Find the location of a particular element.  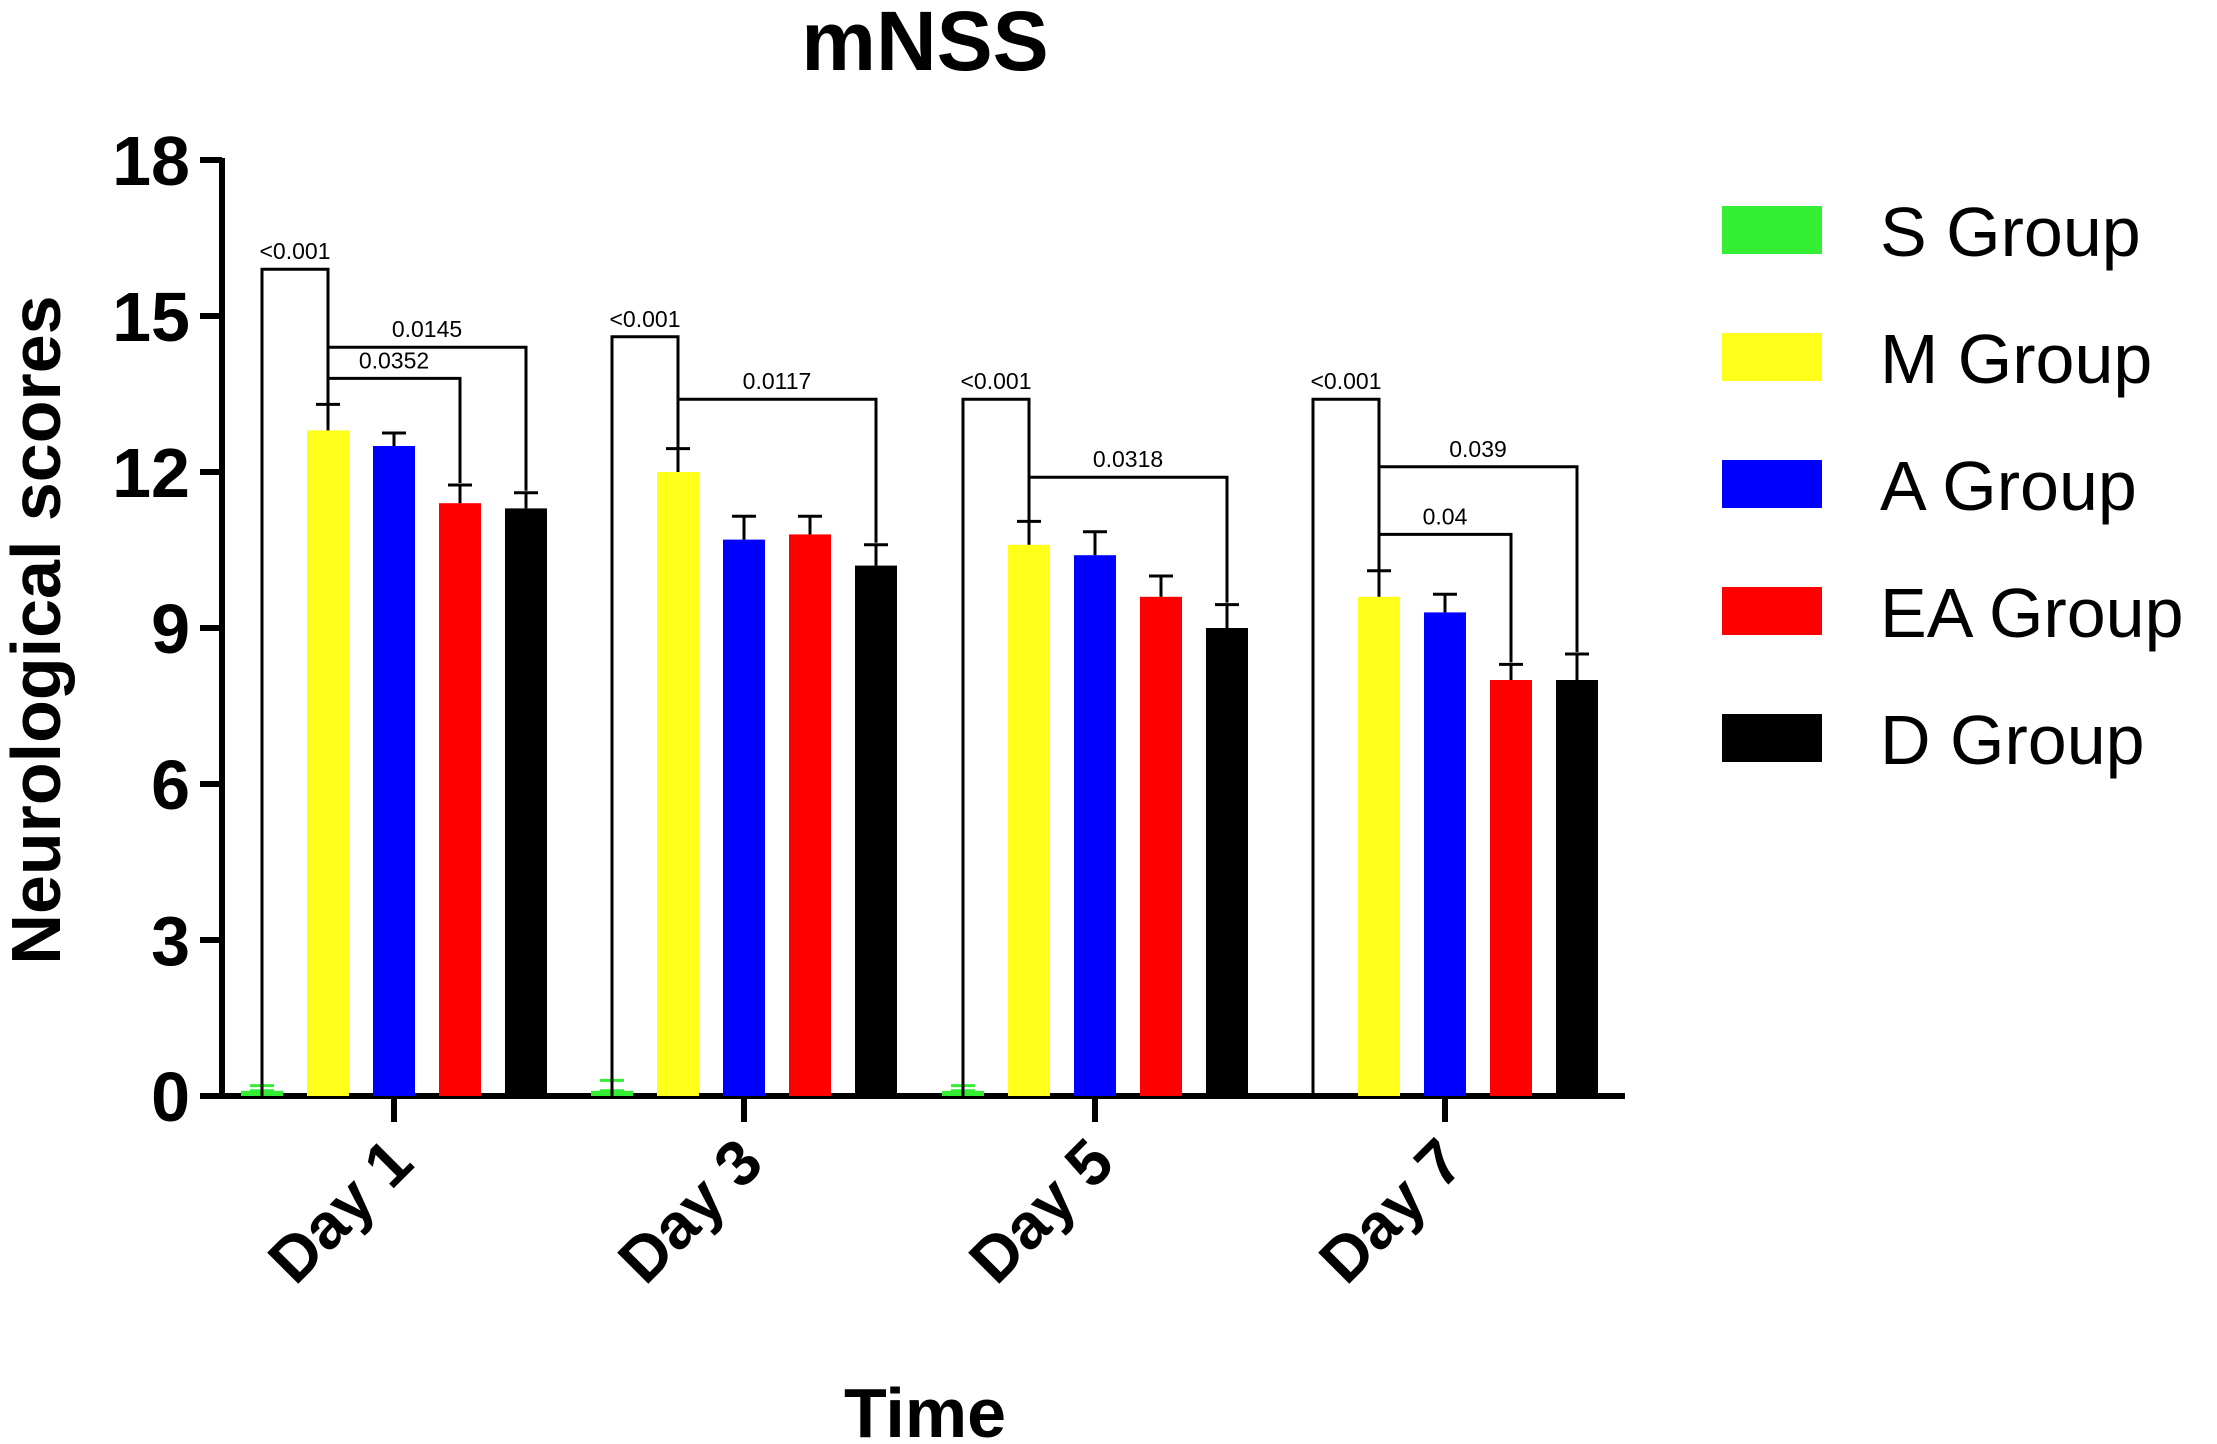

y-tick-label: 3 is located at coordinates (170, 941).